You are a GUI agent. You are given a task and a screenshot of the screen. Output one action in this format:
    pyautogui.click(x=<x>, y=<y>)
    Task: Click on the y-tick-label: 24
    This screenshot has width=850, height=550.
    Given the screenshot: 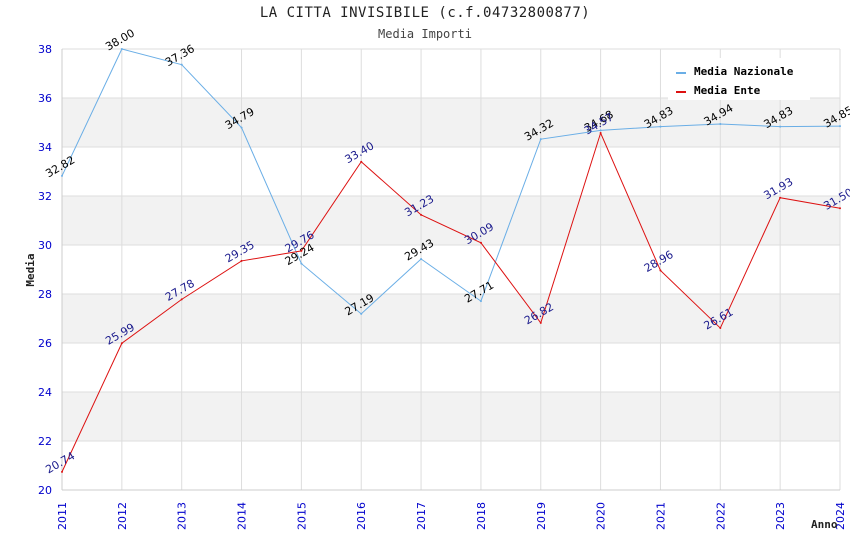 What is the action you would take?
    pyautogui.click(x=45, y=392)
    